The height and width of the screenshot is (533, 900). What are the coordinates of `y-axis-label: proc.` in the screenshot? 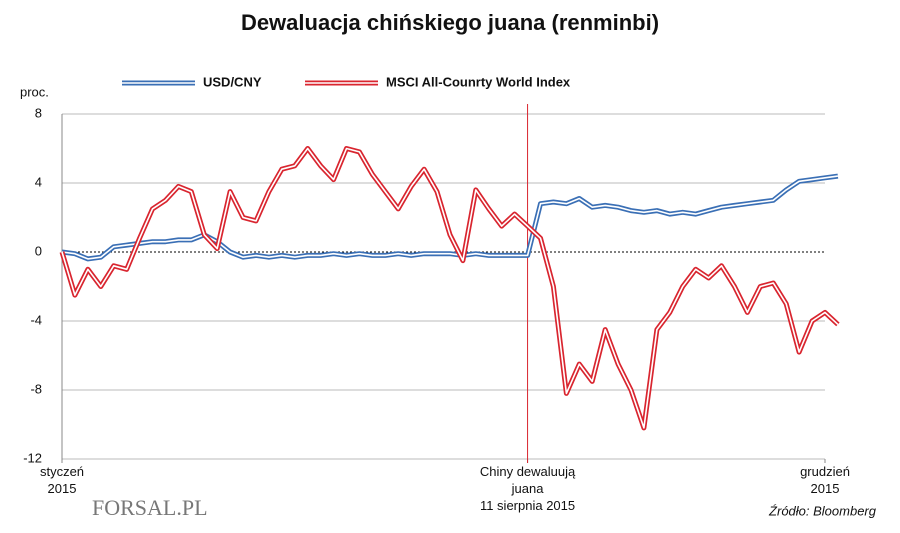 It's located at (34, 91).